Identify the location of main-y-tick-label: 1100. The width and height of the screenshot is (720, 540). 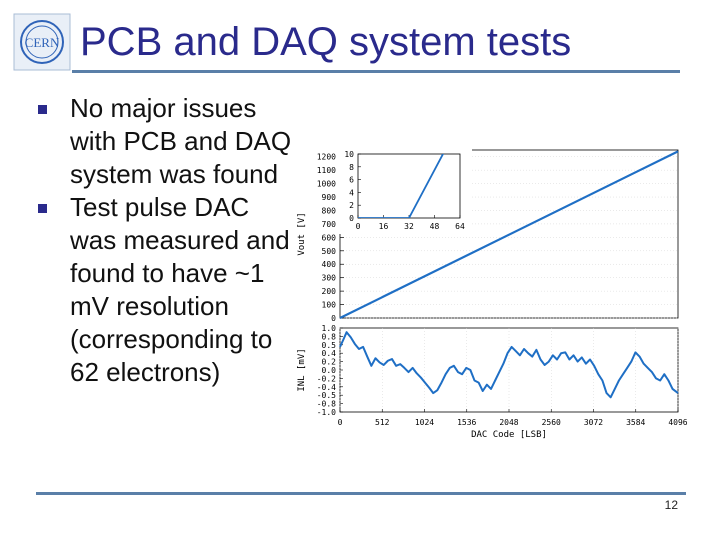
(326, 170).